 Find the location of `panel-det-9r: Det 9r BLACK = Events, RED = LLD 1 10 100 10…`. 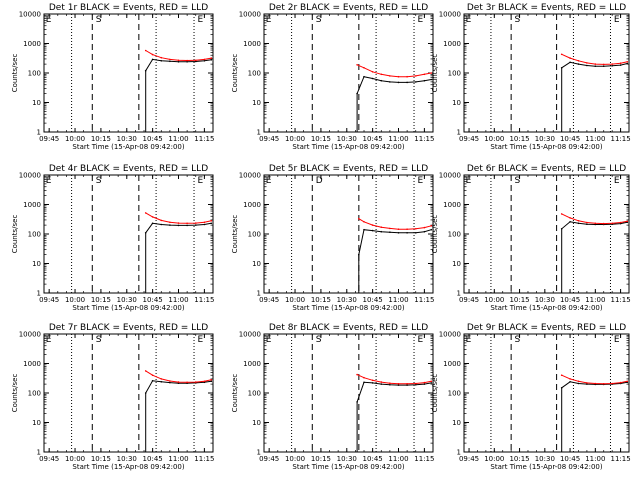

panel-det-9r: Det 9r BLACK = Events, RED = LLD 1 10 100 10… is located at coordinates (531, 397).